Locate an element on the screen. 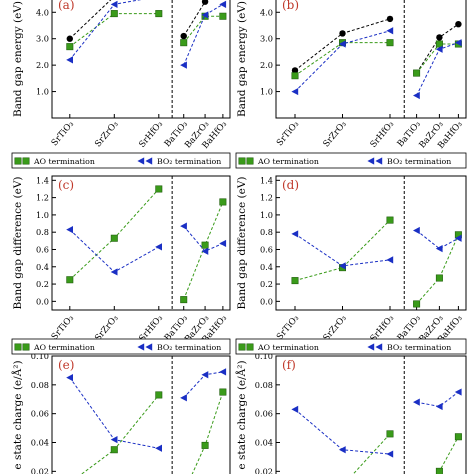 Image resolution: width=474 pixels, height=474 pixels. x-tick-label: SrZrO₃ is located at coordinates (107, 134).